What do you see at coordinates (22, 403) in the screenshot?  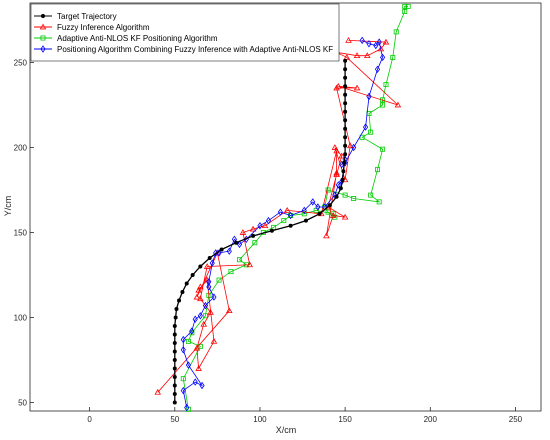 I see `y-tick-label: 50` at bounding box center [22, 403].